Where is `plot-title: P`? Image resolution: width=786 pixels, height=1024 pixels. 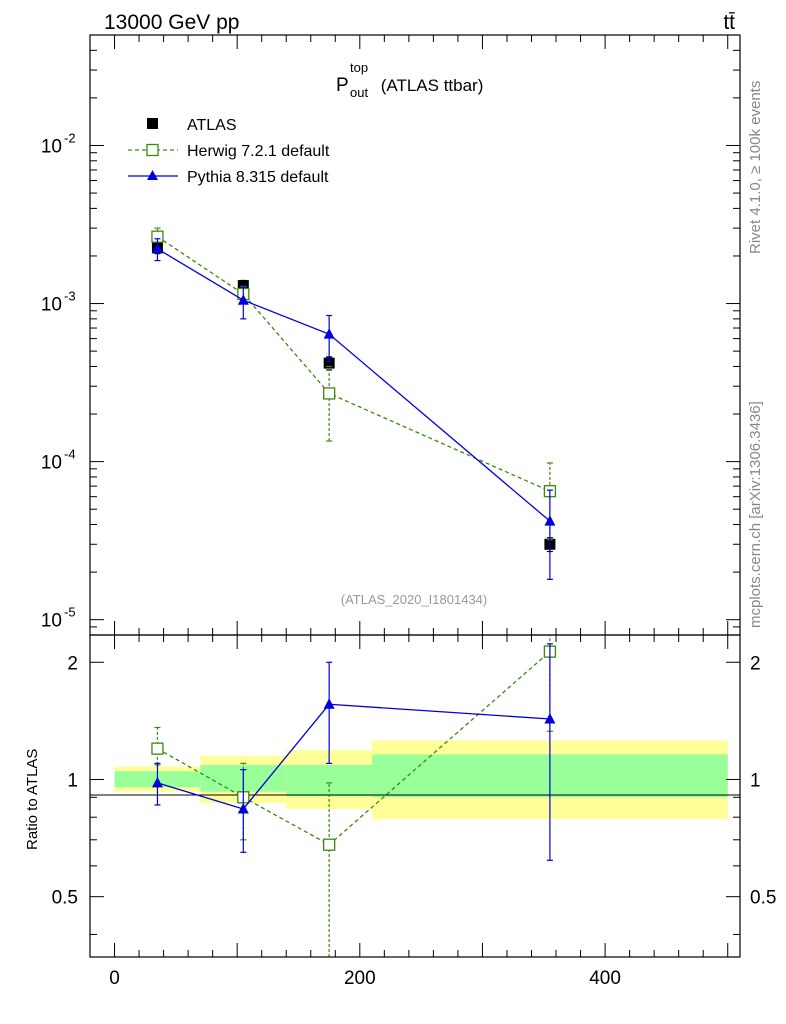 plot-title: P is located at coordinates (342, 85).